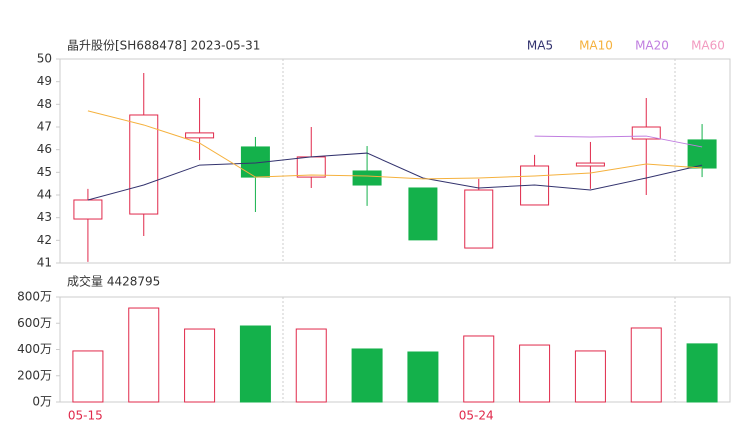 The width and height of the screenshot is (740, 440). Describe the element at coordinates (44, 217) in the screenshot. I see `y-tick-label: 43` at that location.